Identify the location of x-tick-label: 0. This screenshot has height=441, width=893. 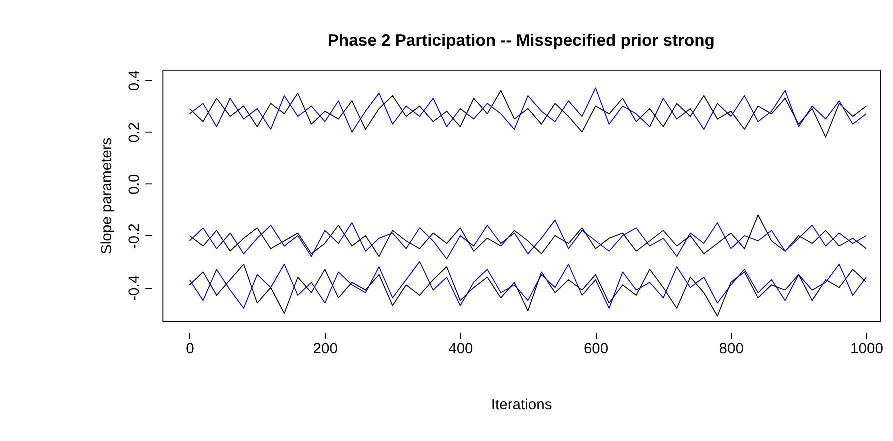
(190, 349).